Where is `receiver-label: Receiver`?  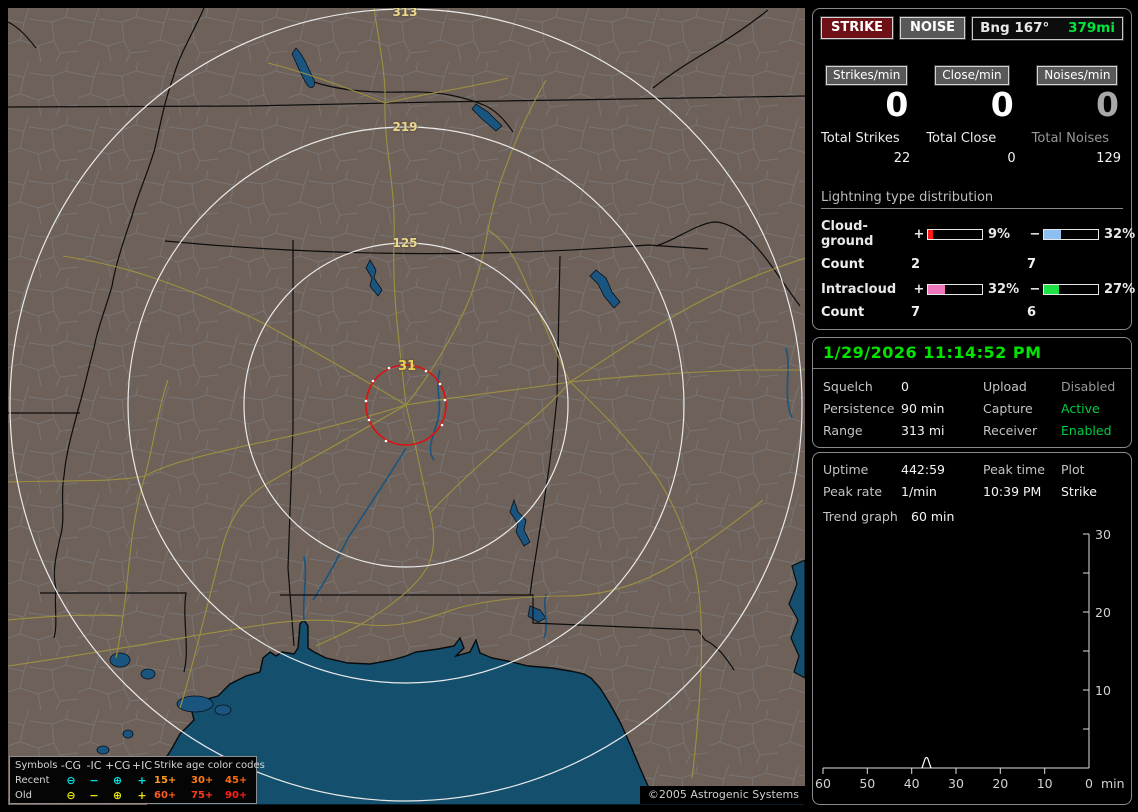 receiver-label: Receiver is located at coordinates (1010, 430).